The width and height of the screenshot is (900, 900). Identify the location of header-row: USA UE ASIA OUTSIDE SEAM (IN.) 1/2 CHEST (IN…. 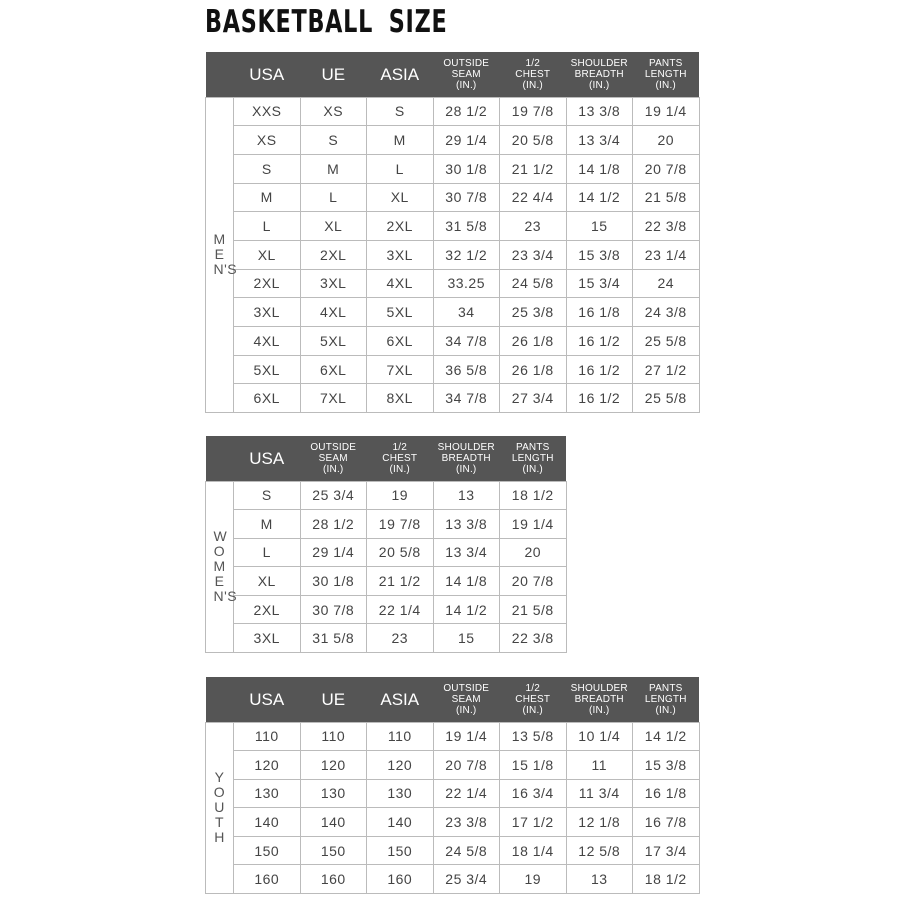
(452, 74).